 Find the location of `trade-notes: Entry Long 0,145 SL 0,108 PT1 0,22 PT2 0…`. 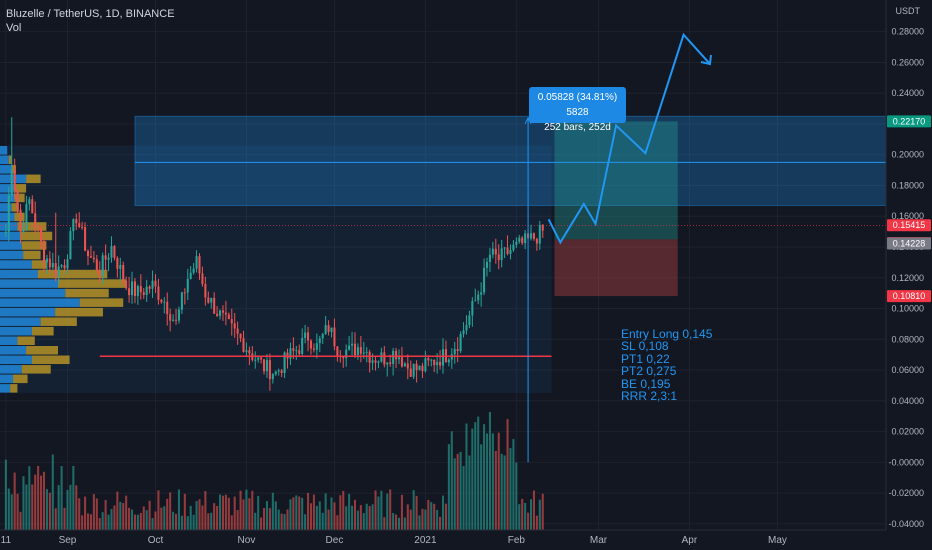

trade-notes: Entry Long 0,145 SL 0,108 PT1 0,22 PT2 0… is located at coordinates (667, 365).